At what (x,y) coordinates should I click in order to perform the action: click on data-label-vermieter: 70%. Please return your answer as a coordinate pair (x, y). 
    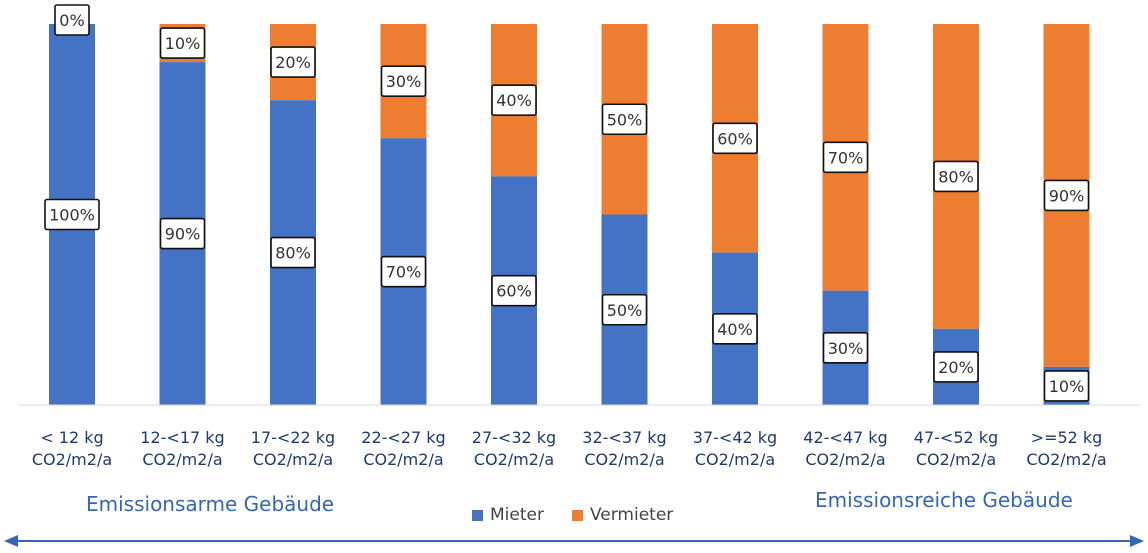
    Looking at the image, I should click on (845, 157).